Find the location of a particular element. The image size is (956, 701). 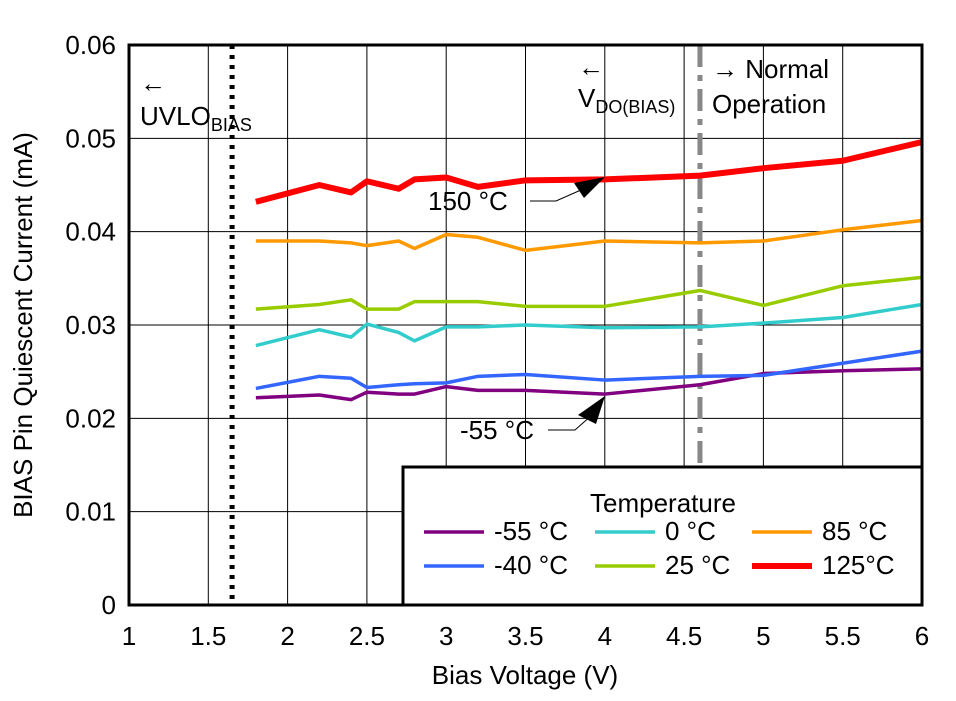

legend-label: 25 °C is located at coordinates (697, 565).